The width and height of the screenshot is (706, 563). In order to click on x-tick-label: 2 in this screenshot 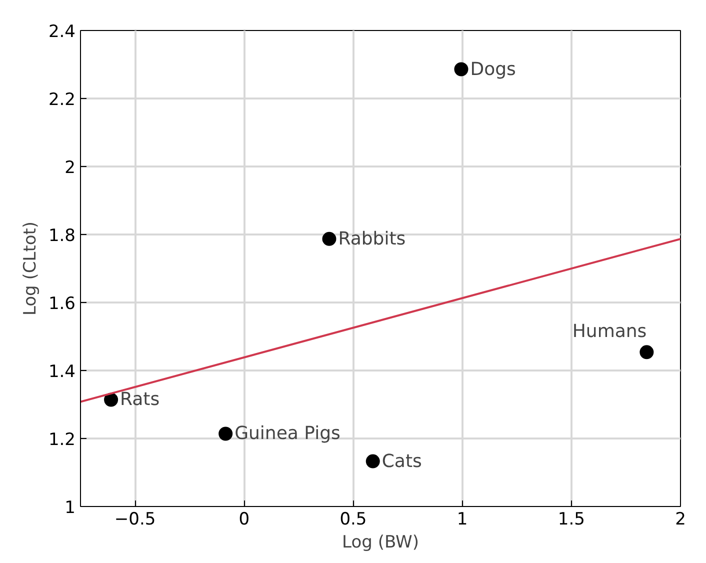, I will do `click(680, 520)`.